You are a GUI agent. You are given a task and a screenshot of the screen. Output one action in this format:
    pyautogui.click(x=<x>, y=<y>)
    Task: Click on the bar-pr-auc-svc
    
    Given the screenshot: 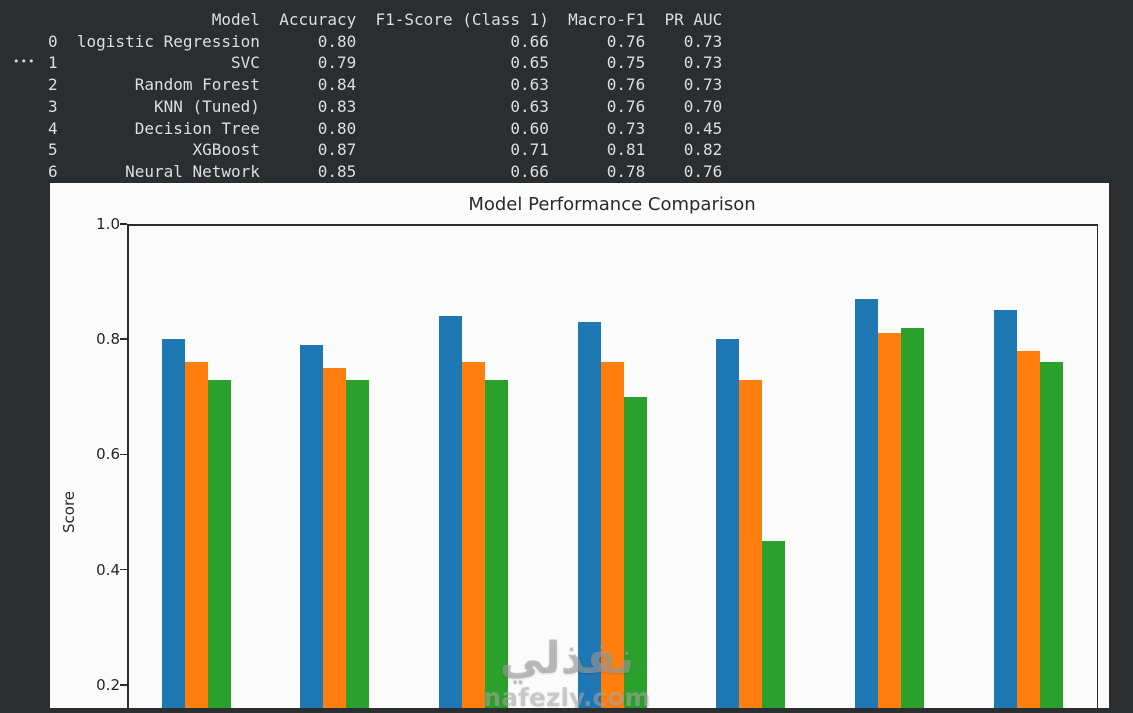 What is the action you would take?
    pyautogui.click(x=358, y=543)
    